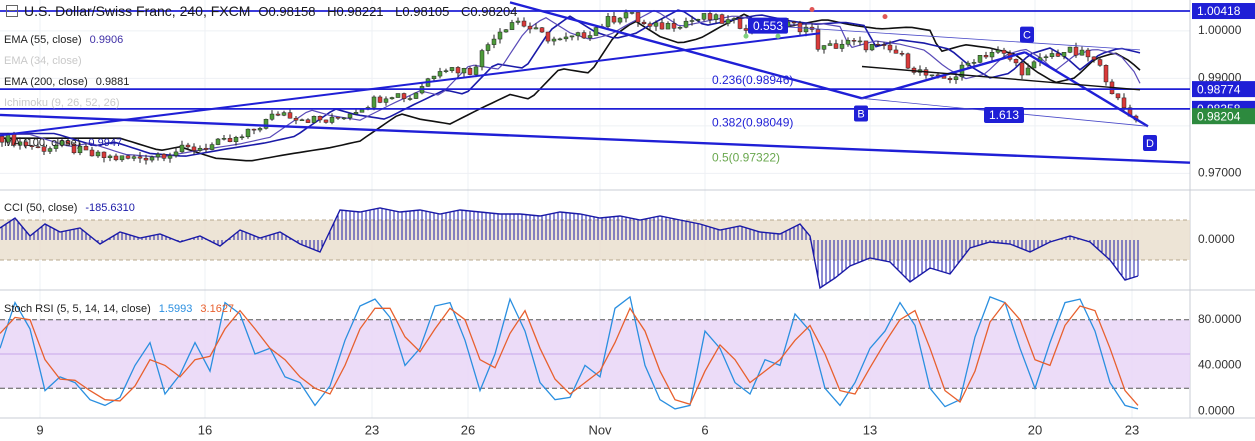 The image size is (1255, 441). I want to click on legend-stoch-d-value: 3.1627, so click(217, 309).